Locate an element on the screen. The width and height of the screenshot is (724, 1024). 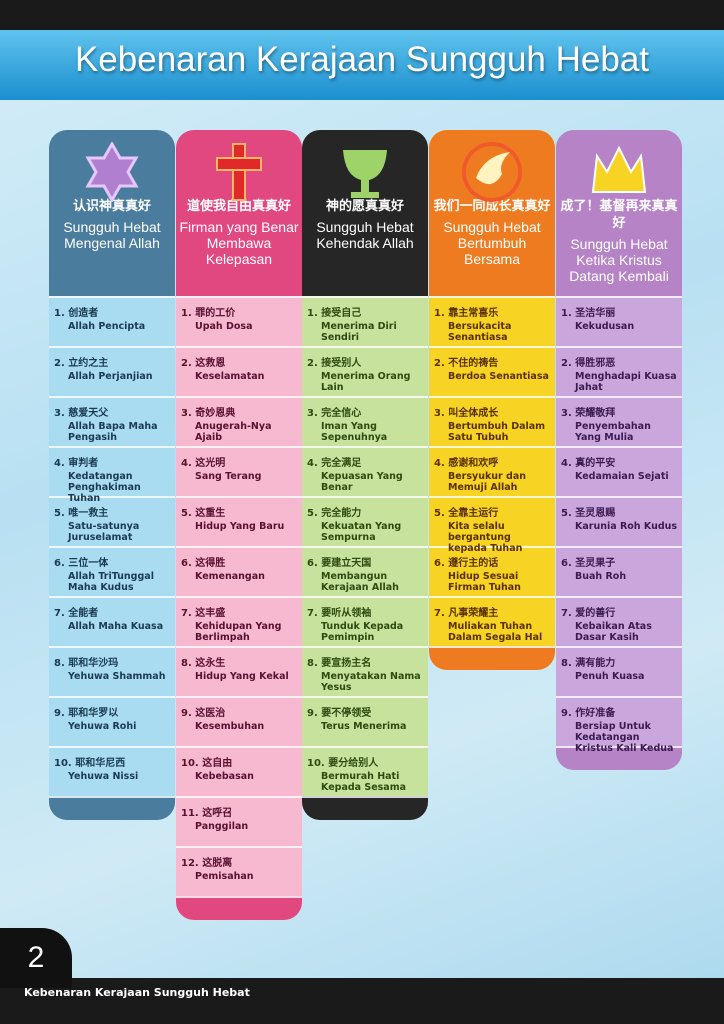
bottom-strip is located at coordinates (362, 1001).